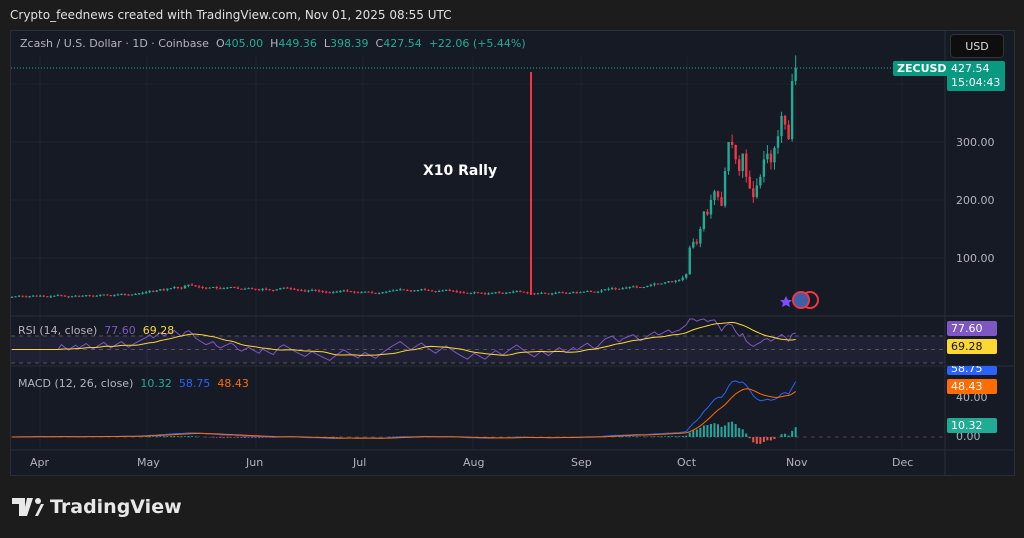  Describe the element at coordinates (922, 68) in the screenshot. I see `ticker-label: ZECUSD` at that location.